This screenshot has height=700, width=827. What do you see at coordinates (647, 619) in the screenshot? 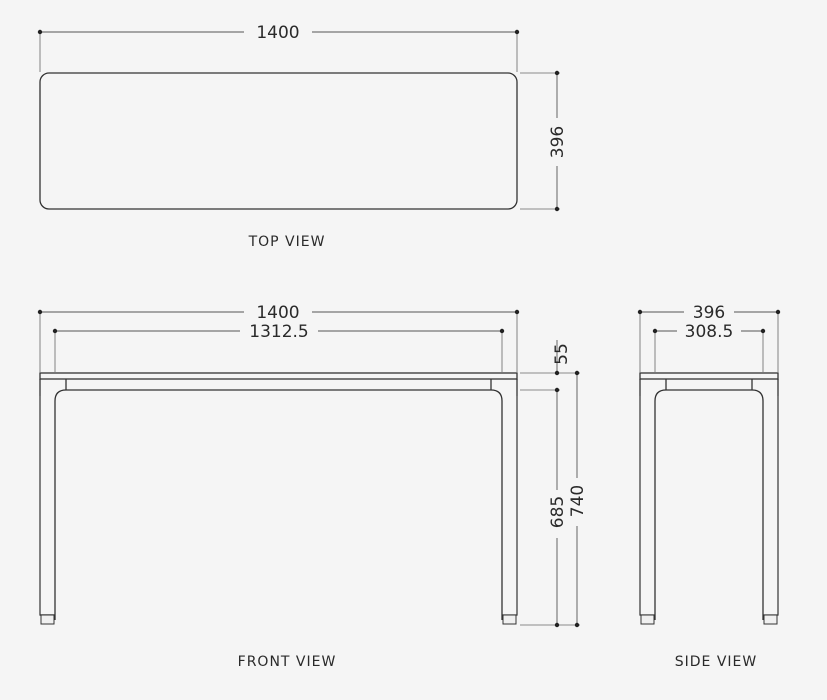
I see `side-left-foot` at bounding box center [647, 619].